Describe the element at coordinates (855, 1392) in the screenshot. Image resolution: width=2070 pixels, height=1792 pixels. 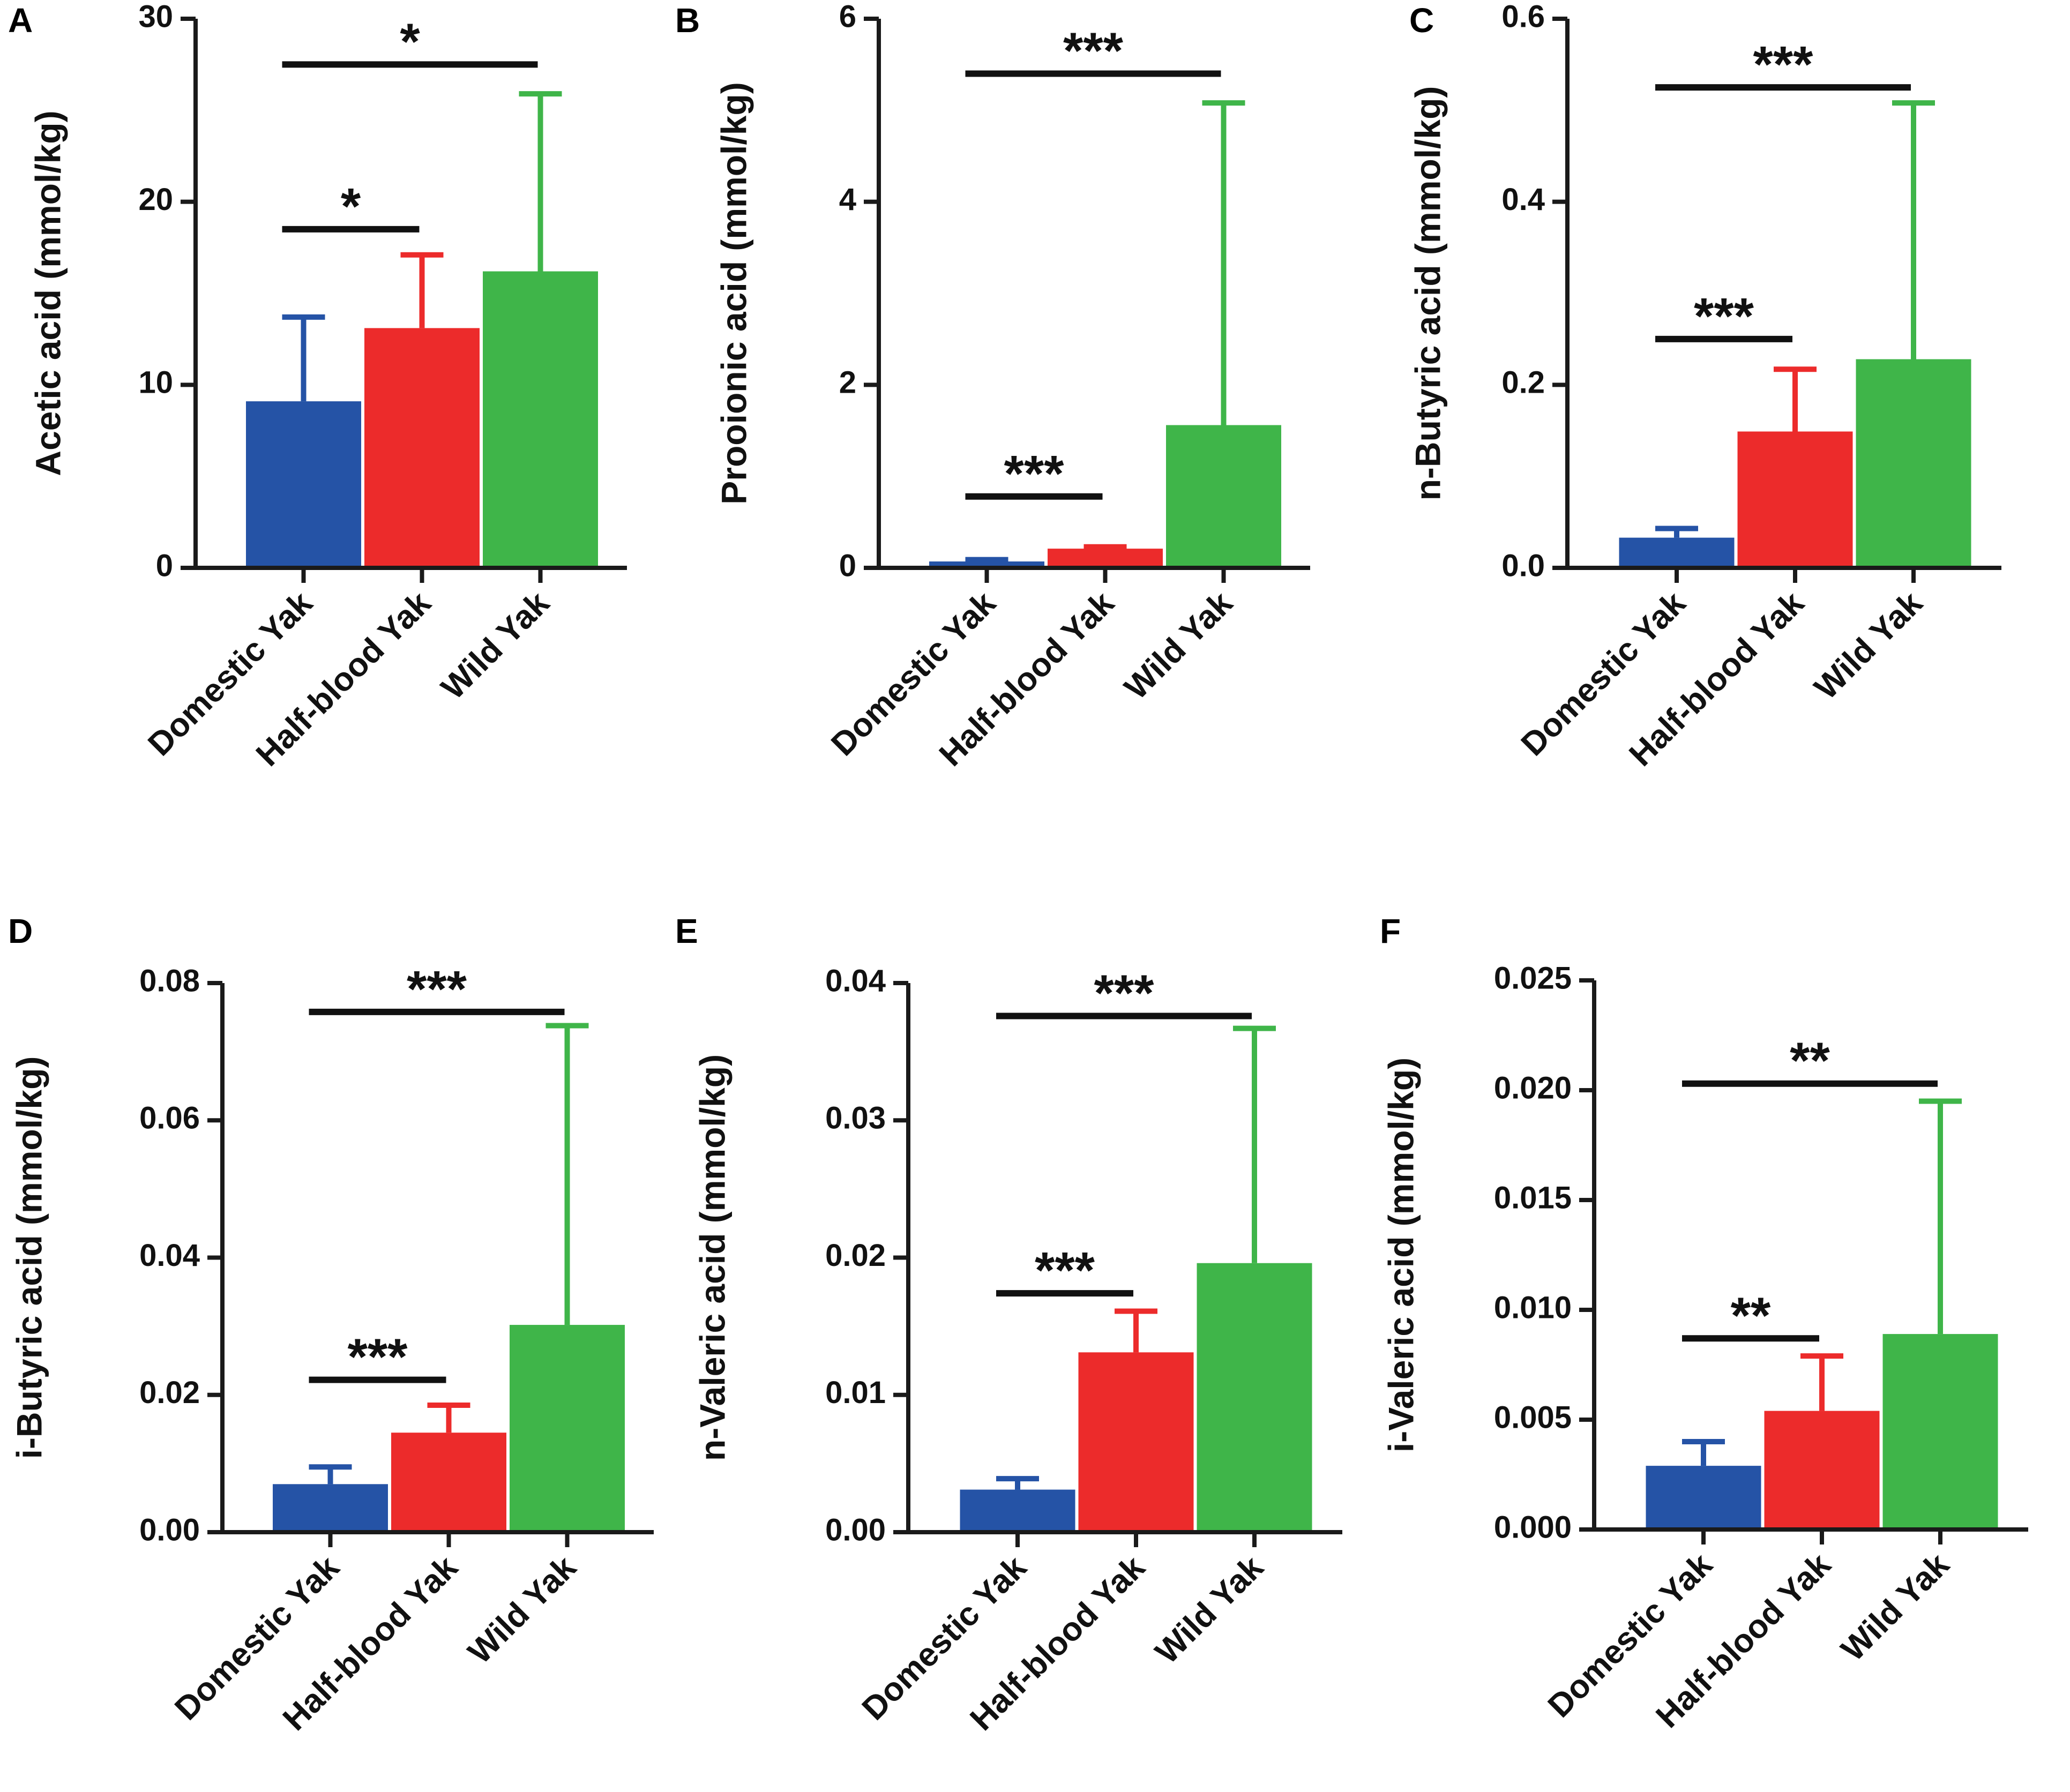
I see `y-tick-label: 0.01` at that location.